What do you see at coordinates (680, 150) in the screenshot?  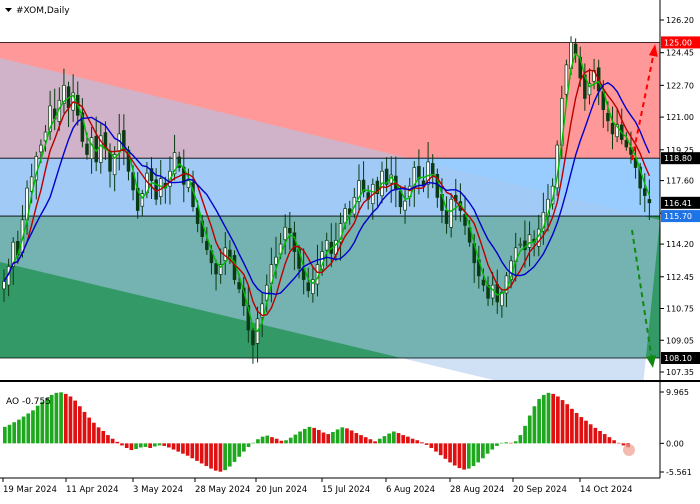 I see `price-tick-label: 119.25` at bounding box center [680, 150].